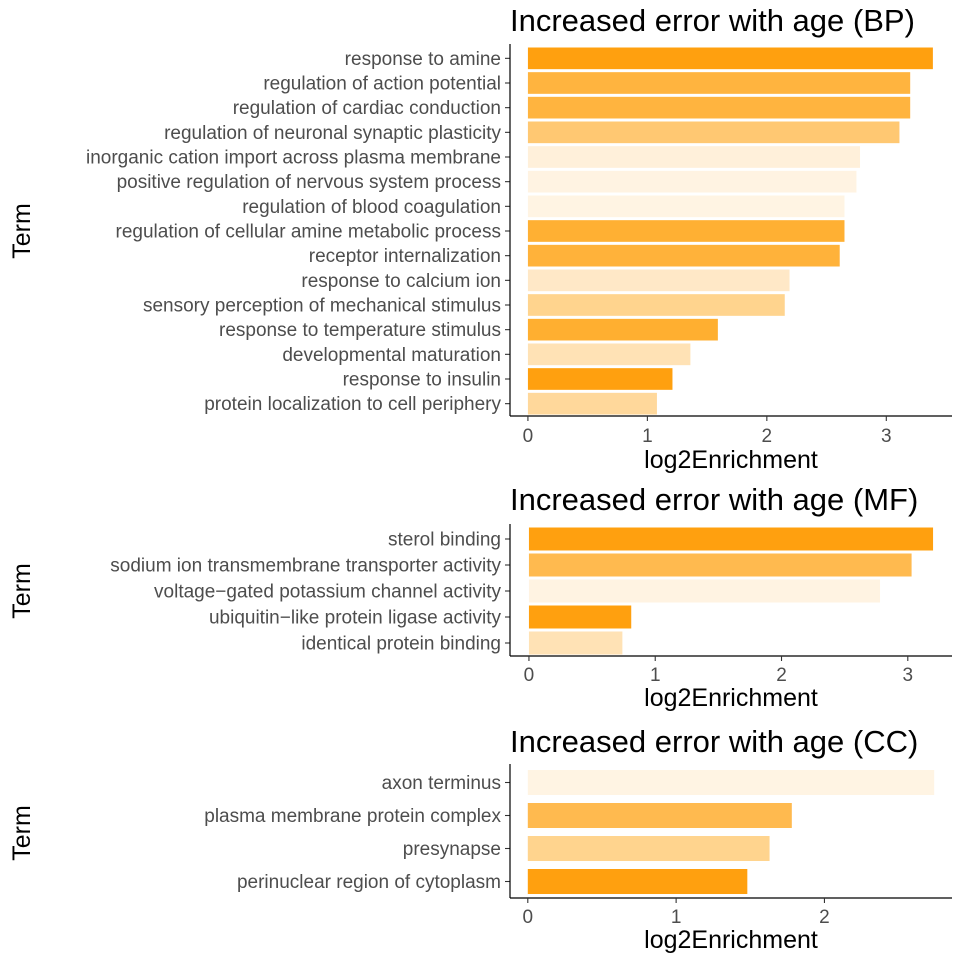  Describe the element at coordinates (444, 540) in the screenshot. I see `term-label: sterol binding` at that location.